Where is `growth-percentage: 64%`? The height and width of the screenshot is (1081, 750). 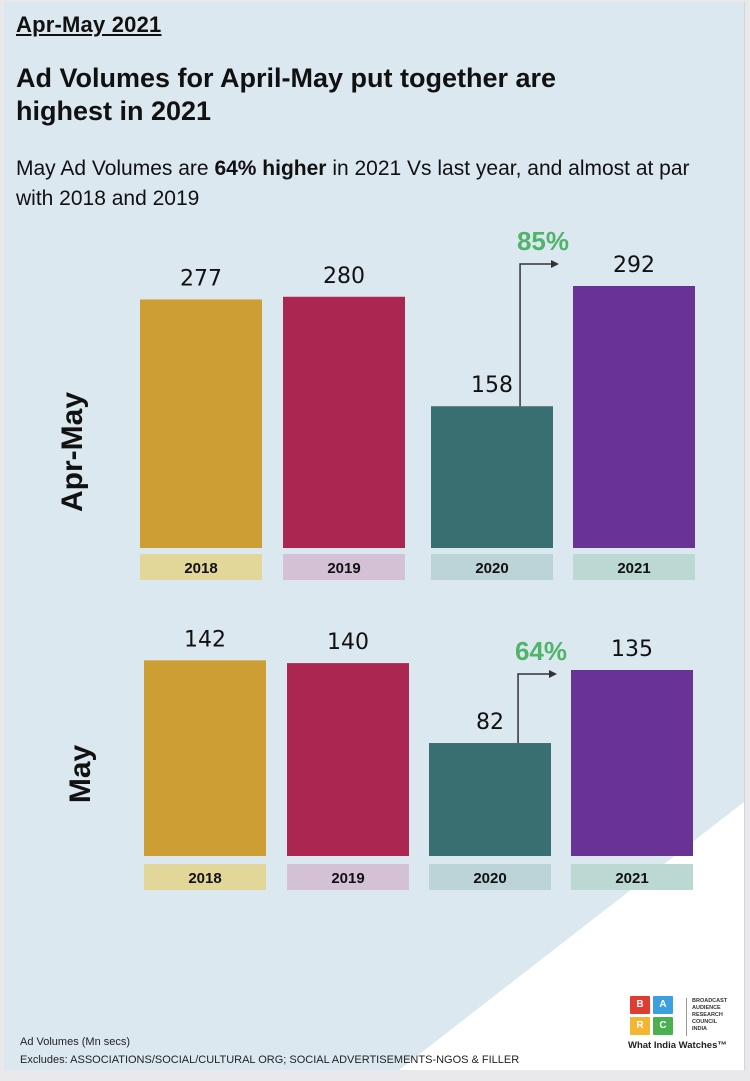
growth-percentage: 64% is located at coordinates (541, 651).